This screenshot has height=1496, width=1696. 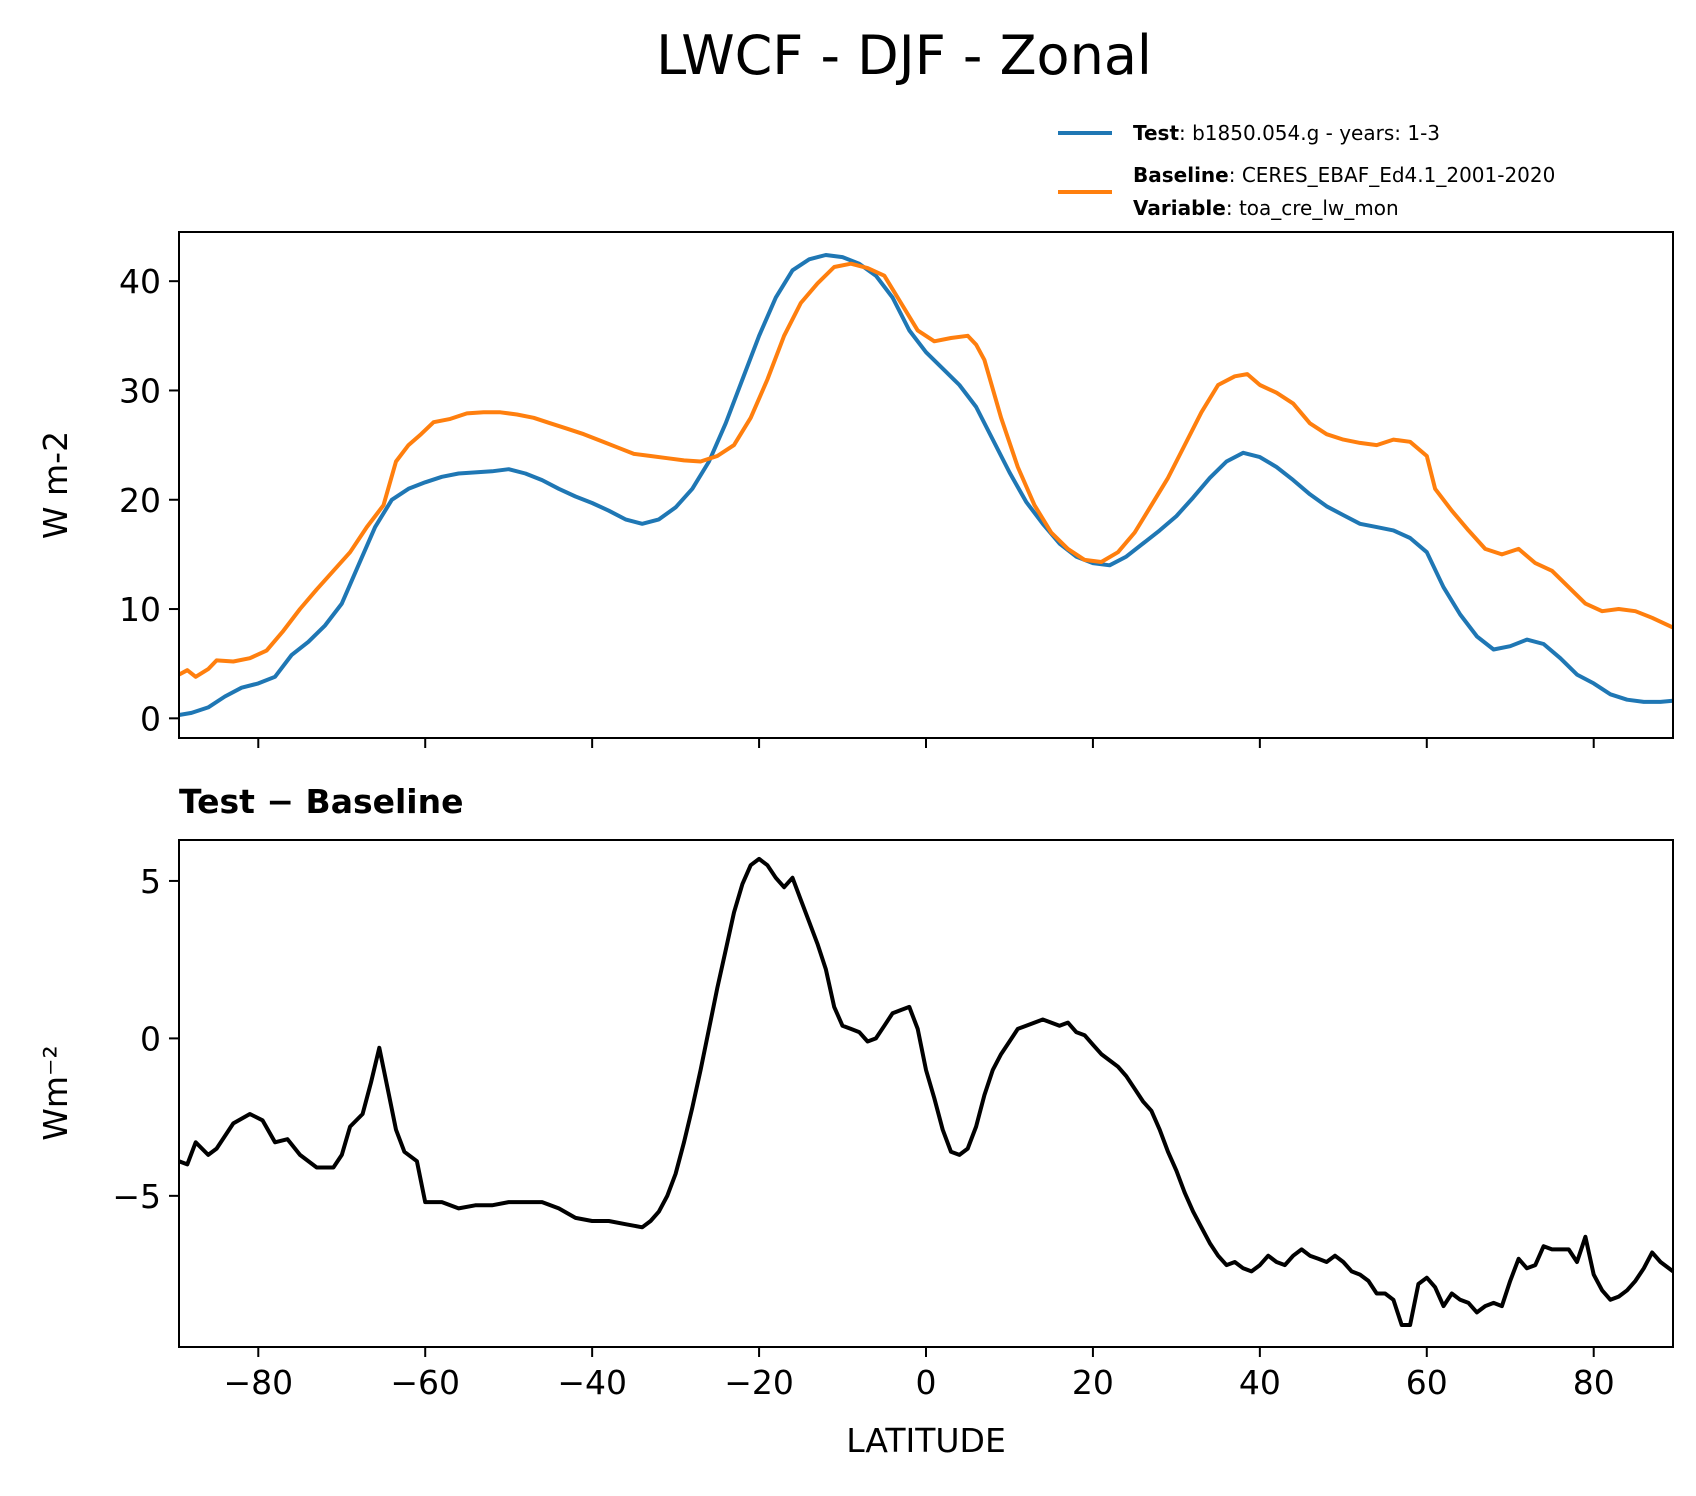 What do you see at coordinates (425, 1382) in the screenshot?
I see `x-tick-label: −60` at bounding box center [425, 1382].